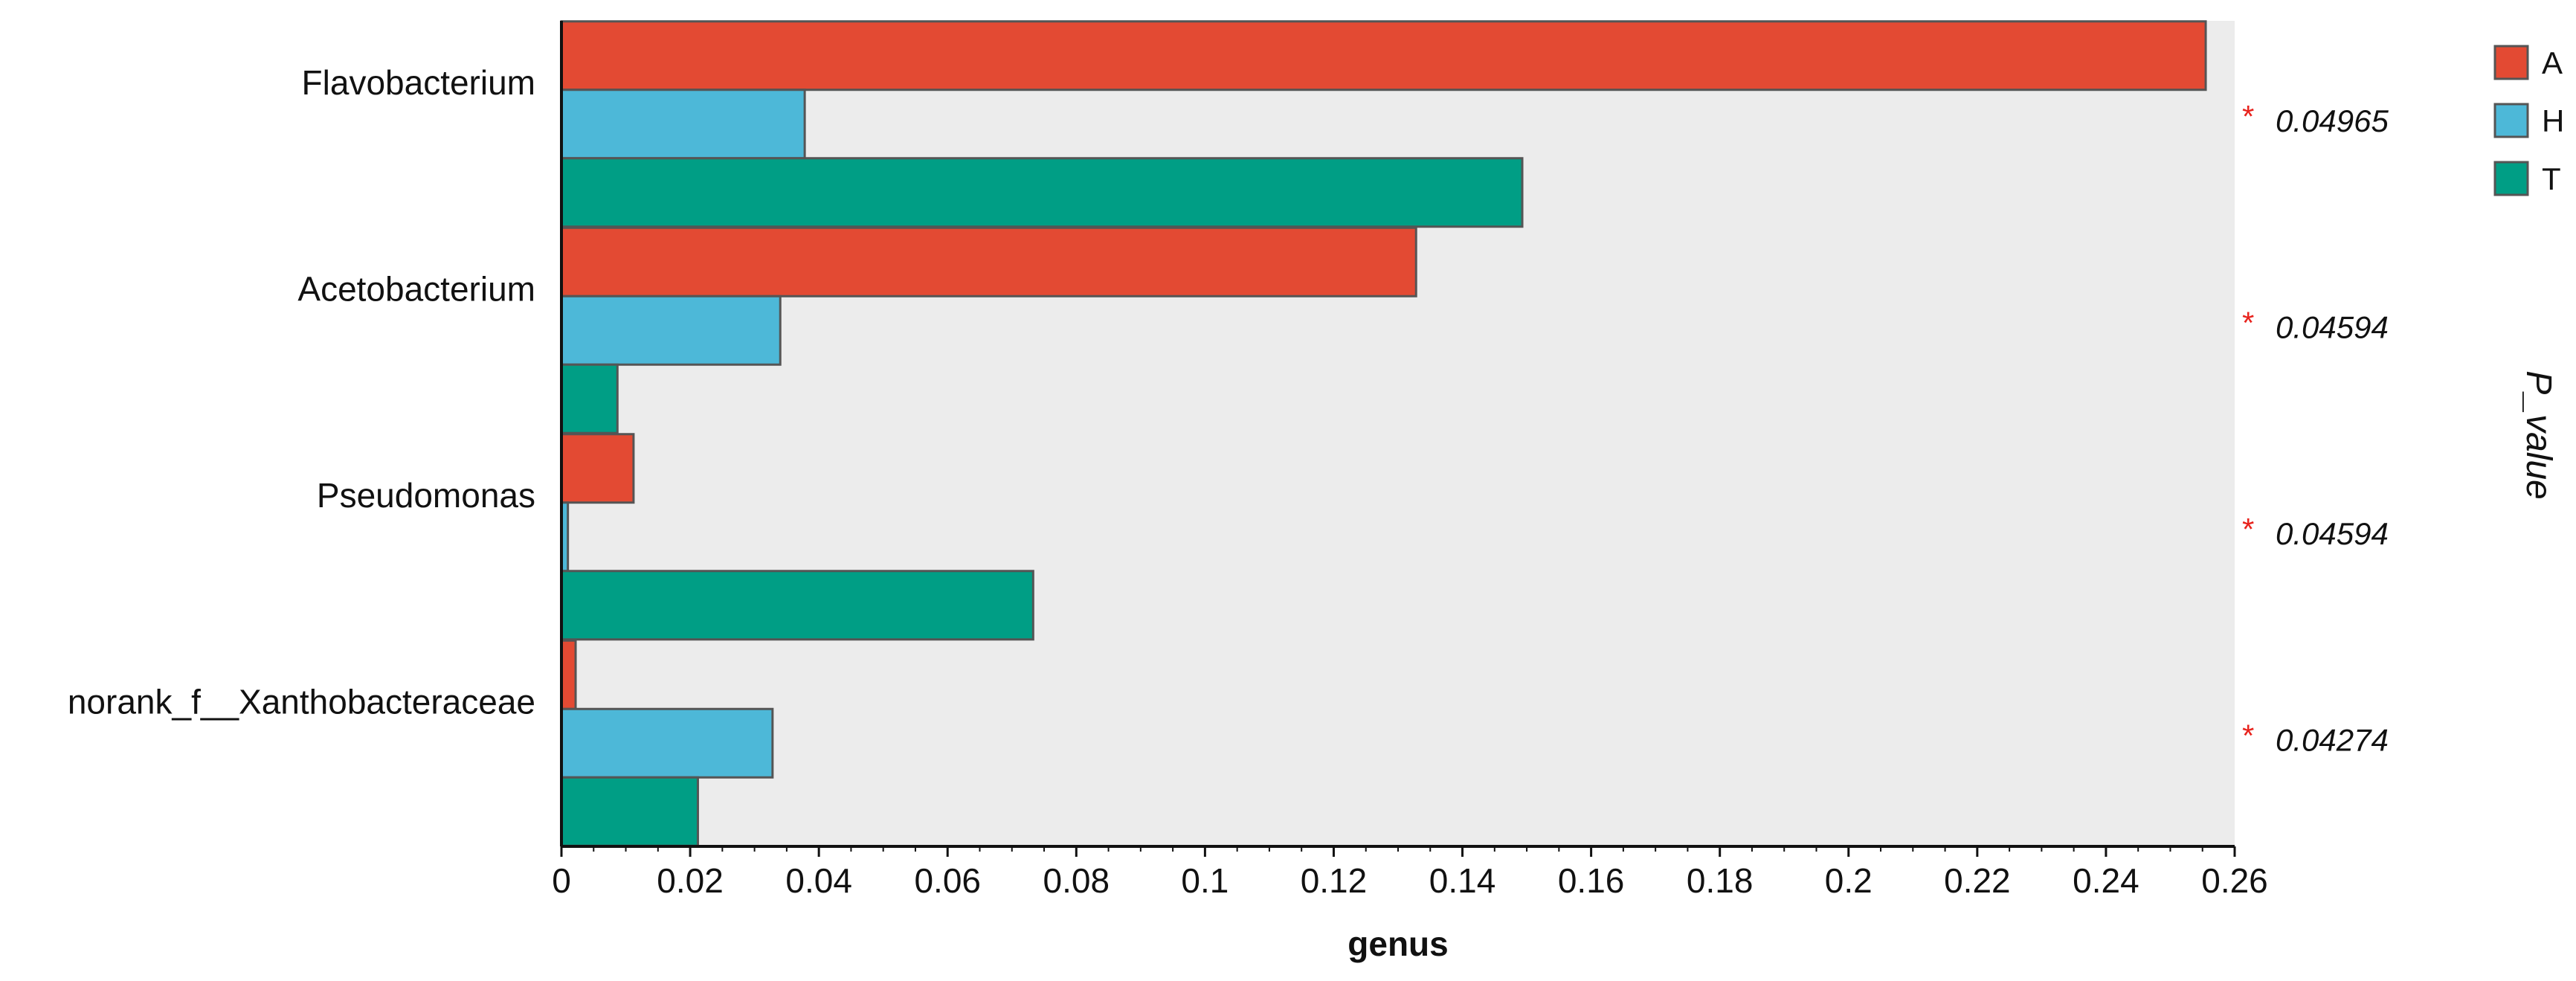  I want to click on x-tick-label: 0.26, so click(2234, 880).